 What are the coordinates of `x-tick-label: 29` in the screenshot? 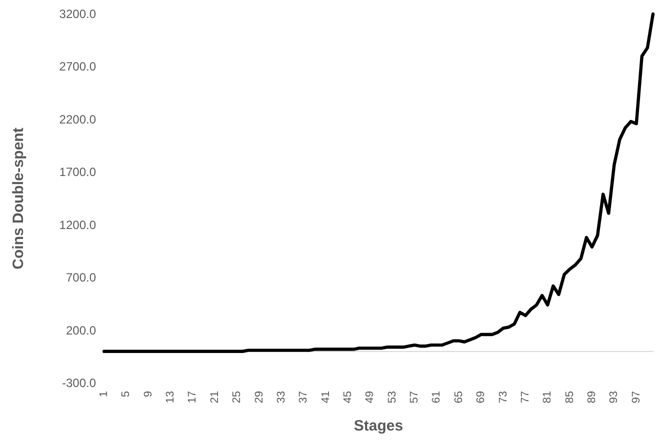 It's located at (259, 397).